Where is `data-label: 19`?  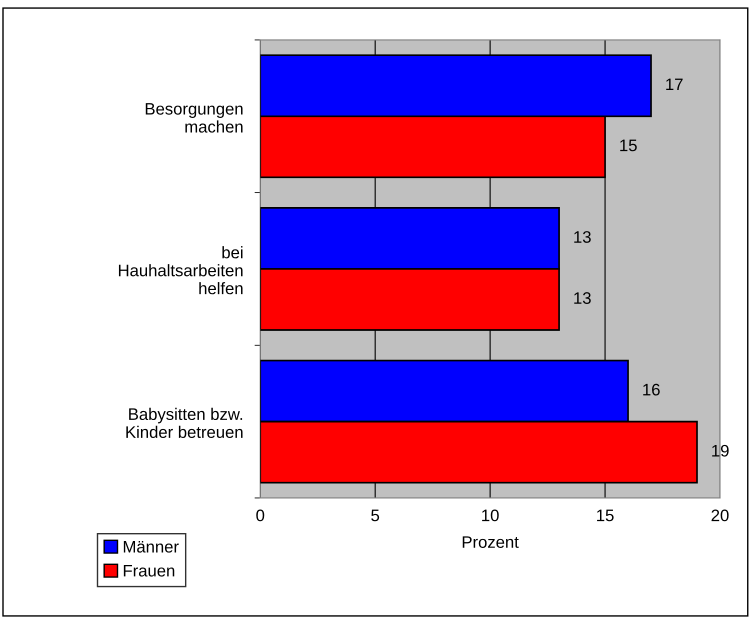 data-label: 19 is located at coordinates (720, 450).